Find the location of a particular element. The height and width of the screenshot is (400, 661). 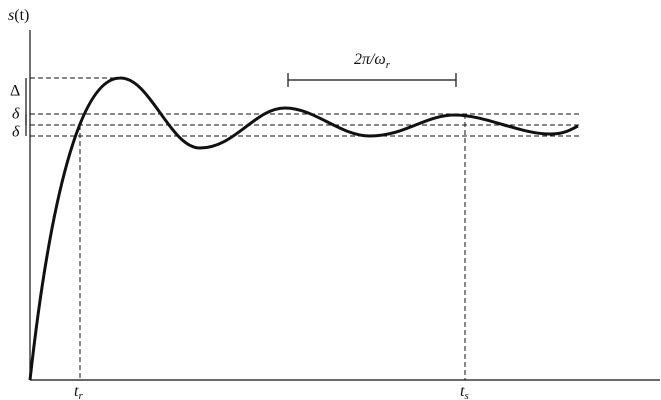

rise-time-base: t is located at coordinates (76, 391).